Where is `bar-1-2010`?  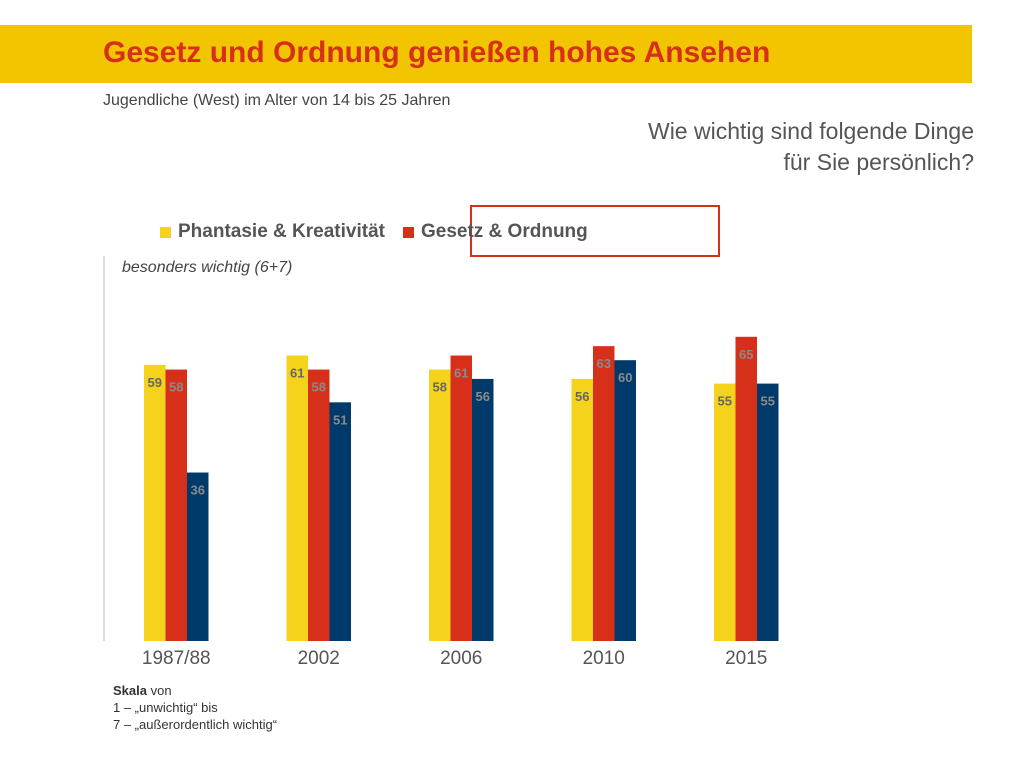
bar-1-2010 is located at coordinates (582, 509).